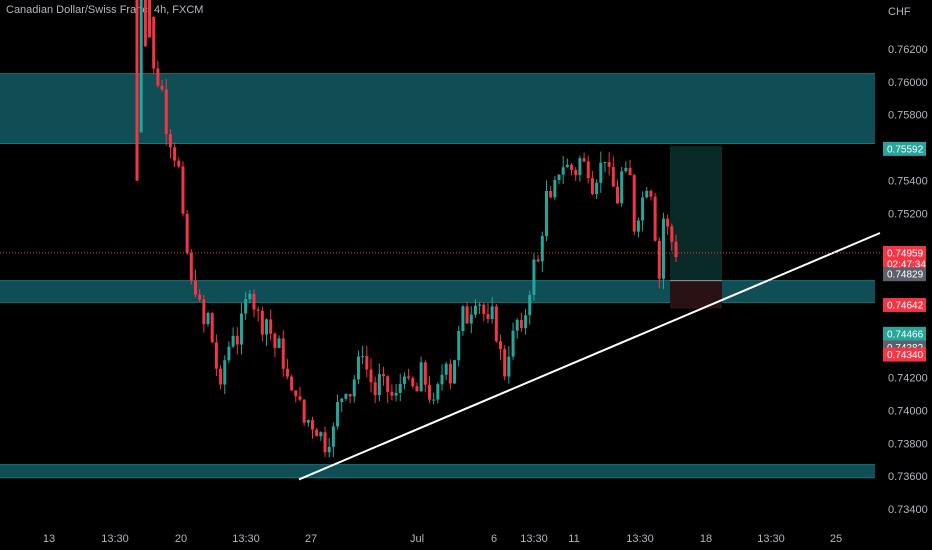 This screenshot has width=932, height=550. I want to click on x-tick-label: 13, so click(49, 539).